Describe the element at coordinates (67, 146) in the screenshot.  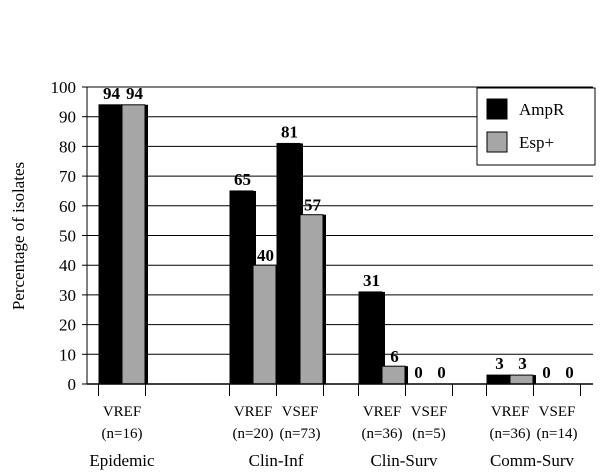
I see `y-tick-label: 80` at that location.